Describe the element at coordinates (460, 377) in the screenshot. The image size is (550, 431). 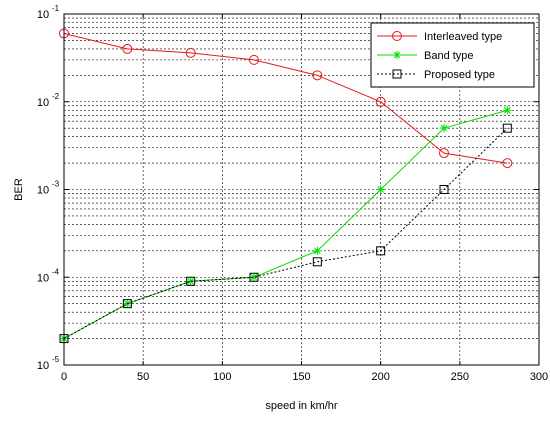
I see `x-tick-label: 250` at that location.